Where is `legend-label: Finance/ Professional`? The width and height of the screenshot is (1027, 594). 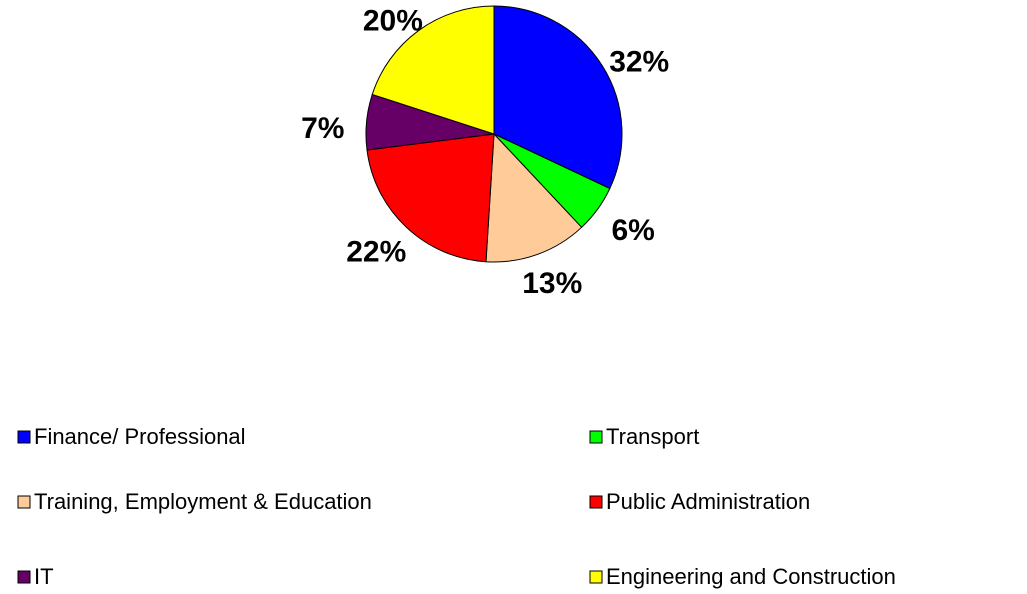
legend-label: Finance/ Professional is located at coordinates (140, 436).